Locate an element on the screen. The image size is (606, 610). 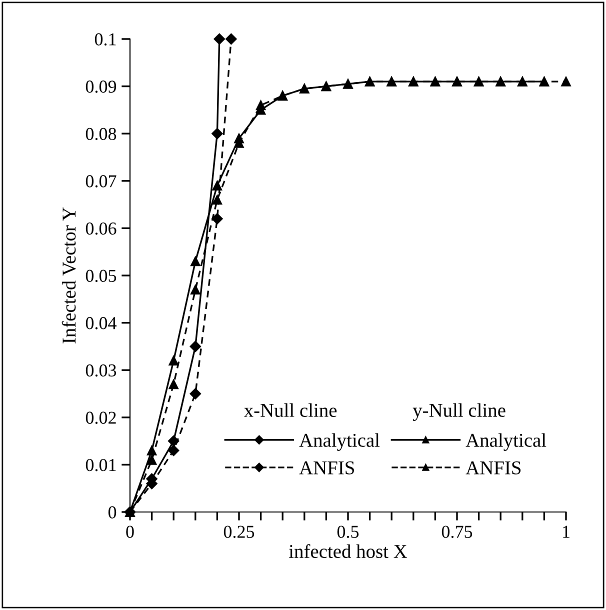
y-tick-label: 0.09 is located at coordinates (101, 86).